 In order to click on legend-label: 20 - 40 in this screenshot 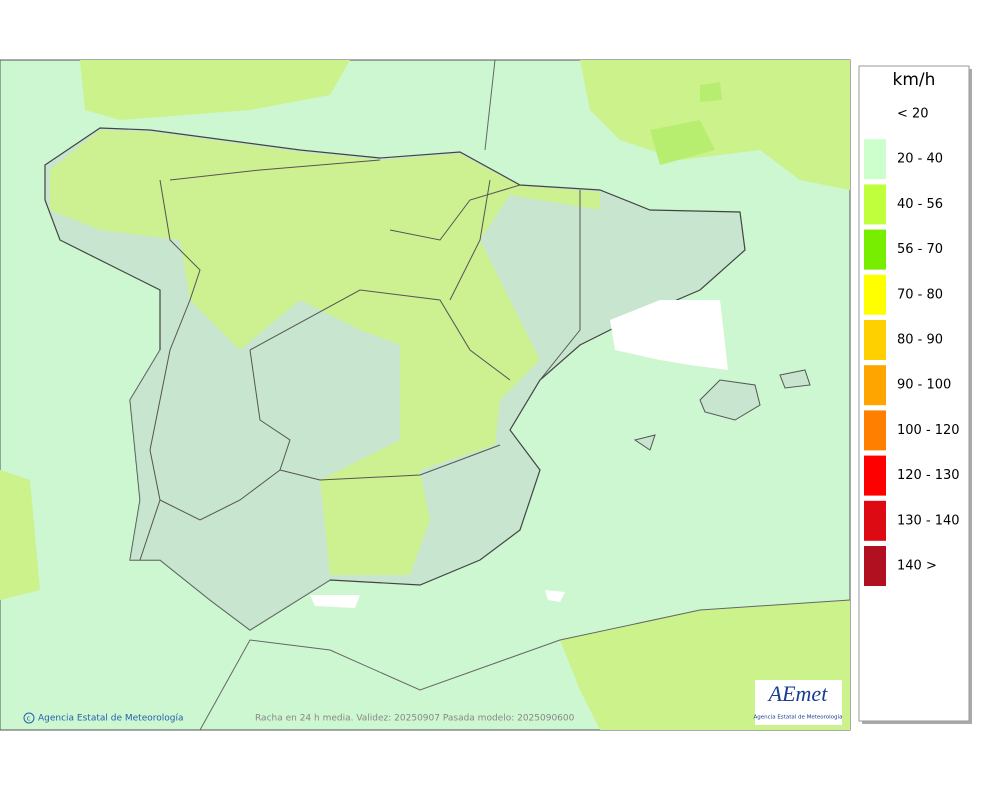, I will do `click(920, 159)`.